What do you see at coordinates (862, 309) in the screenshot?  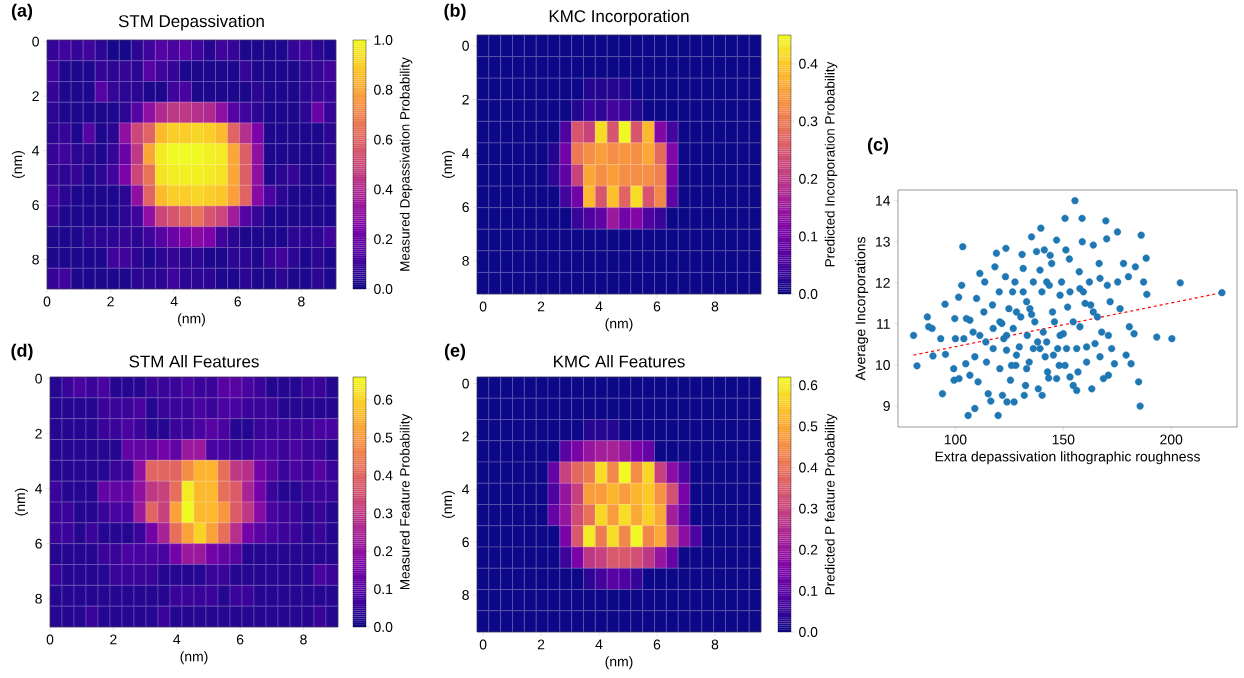 I see `y-axis-title: Average Incorporations` at bounding box center [862, 309].